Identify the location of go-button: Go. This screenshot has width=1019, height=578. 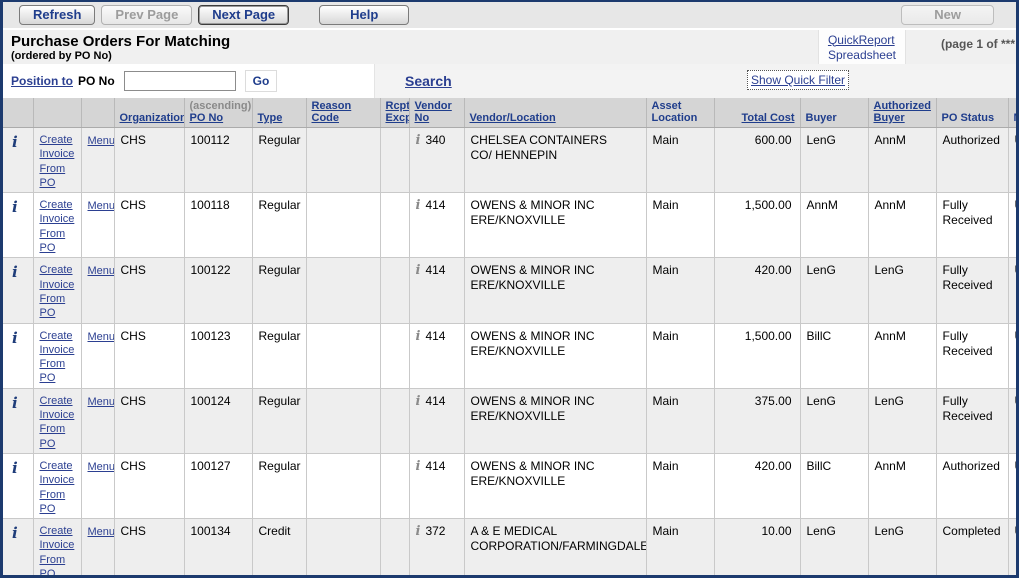
(261, 81).